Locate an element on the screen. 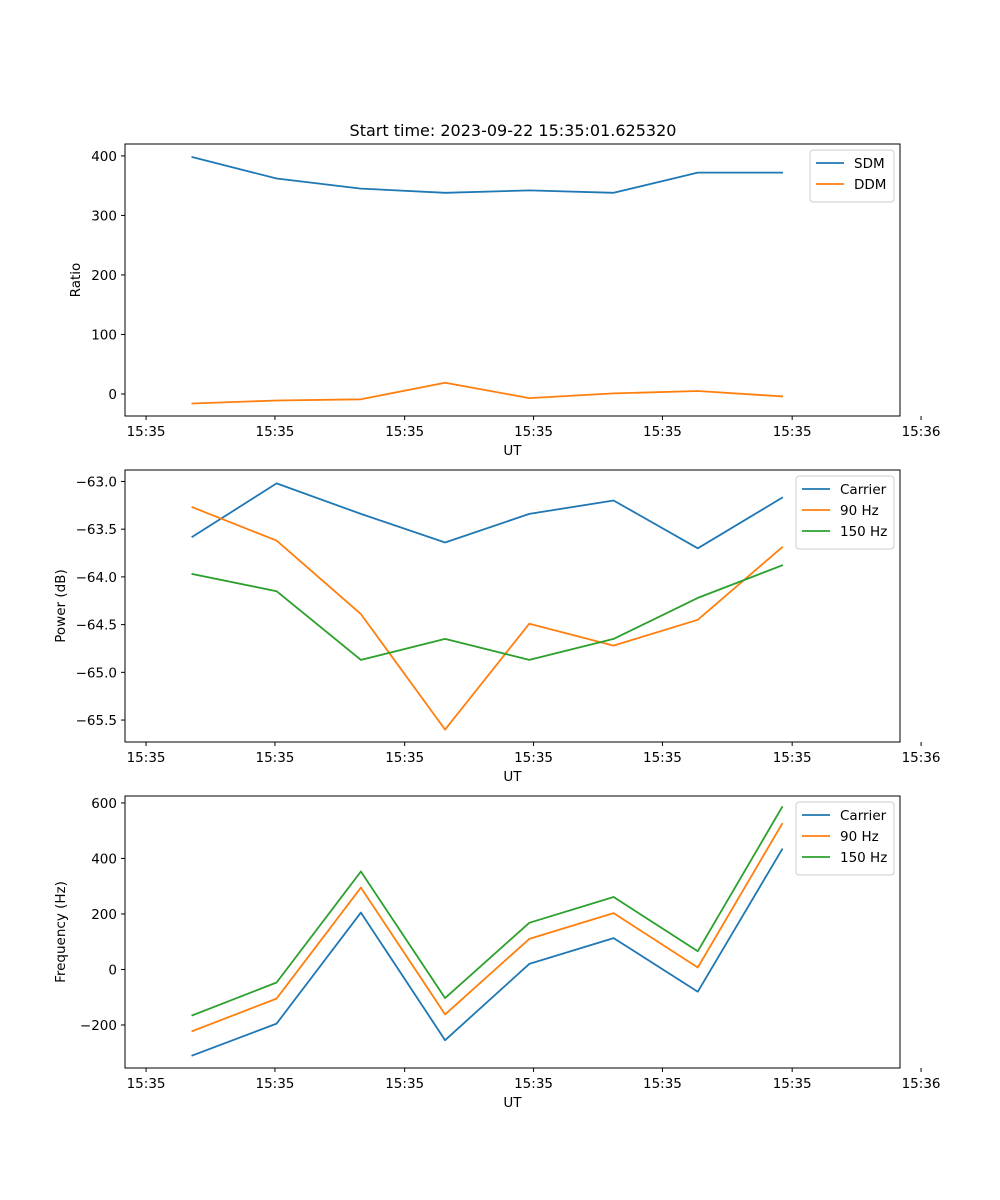 This screenshot has height=1200, width=1000. frequency-x-axis-label: UT is located at coordinates (512, 1103).